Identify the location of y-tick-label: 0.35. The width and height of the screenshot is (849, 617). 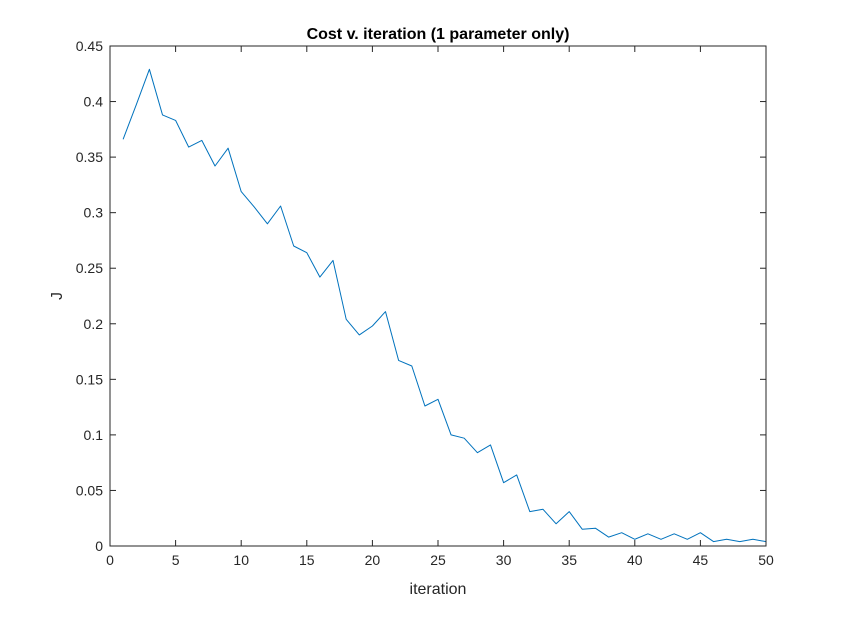
(89, 157).